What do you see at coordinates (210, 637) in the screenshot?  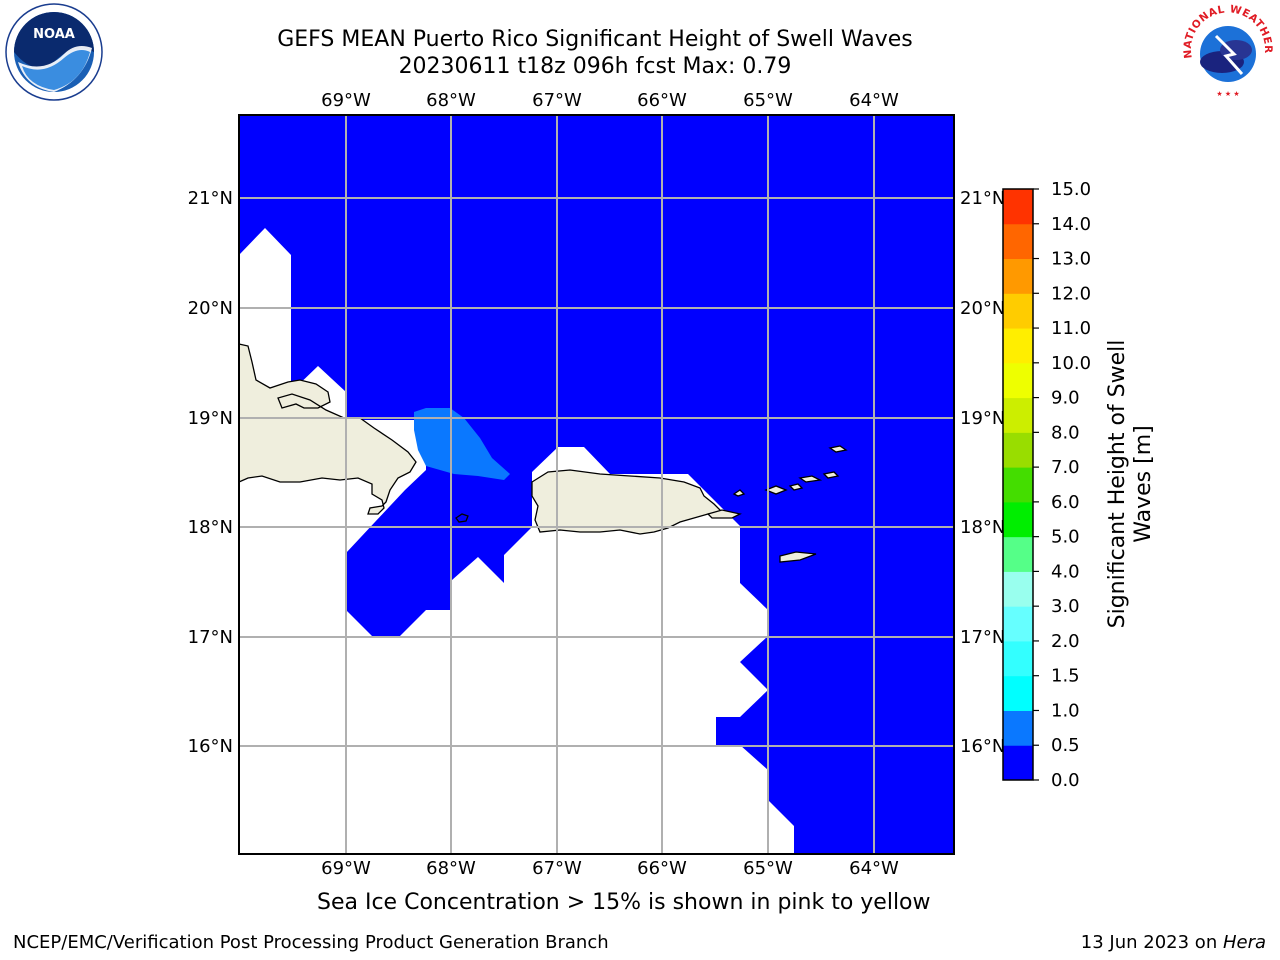 I see `lat-label-left: 17°N` at bounding box center [210, 637].